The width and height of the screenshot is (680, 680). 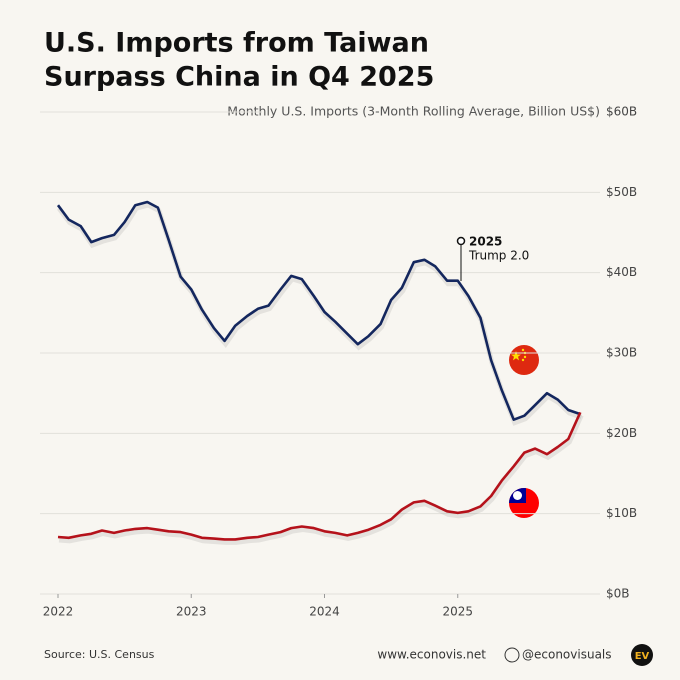 I want to click on y-tick-label: $10B, so click(x=621, y=513).